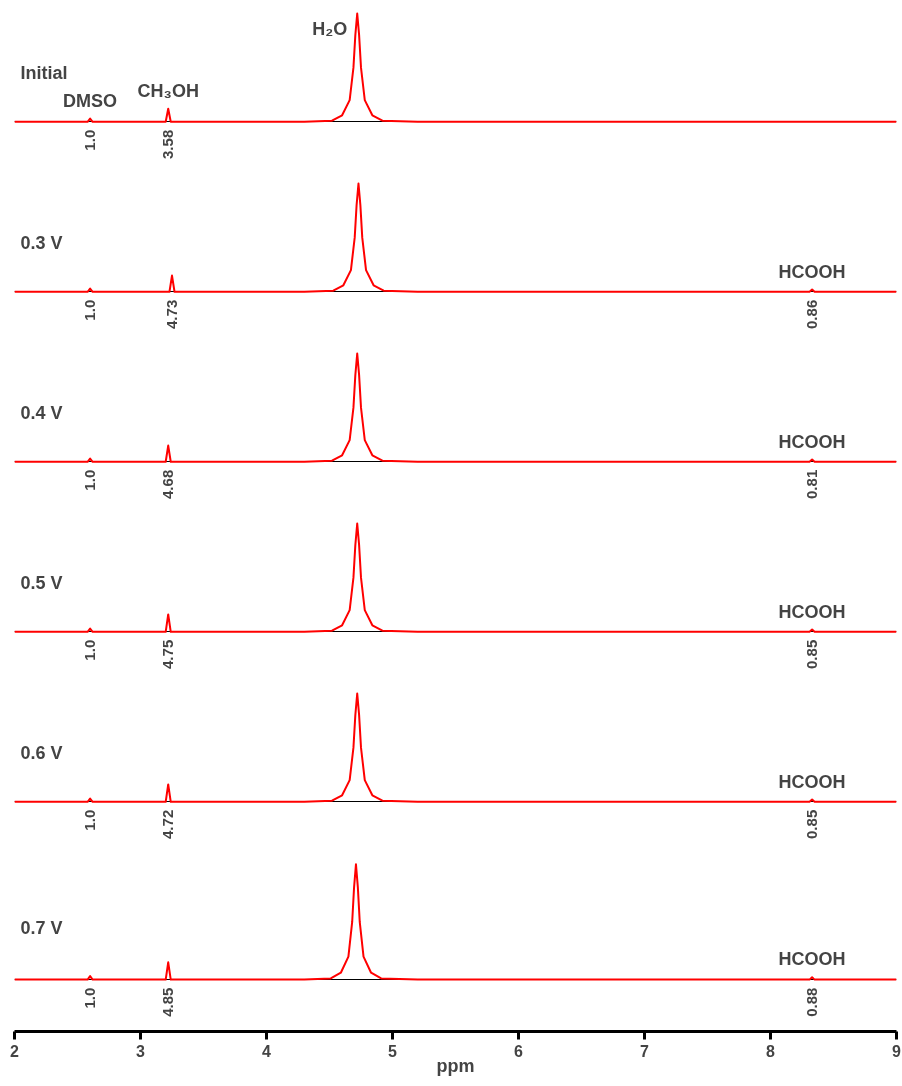 The height and width of the screenshot is (1086, 902). Describe the element at coordinates (171, 314) in the screenshot. I see `annotation: 4.73` at that location.